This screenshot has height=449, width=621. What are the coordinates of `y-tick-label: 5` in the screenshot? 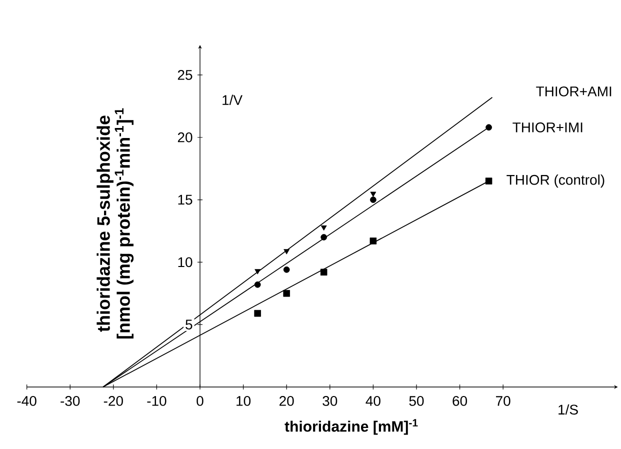 It's located at (189, 325).